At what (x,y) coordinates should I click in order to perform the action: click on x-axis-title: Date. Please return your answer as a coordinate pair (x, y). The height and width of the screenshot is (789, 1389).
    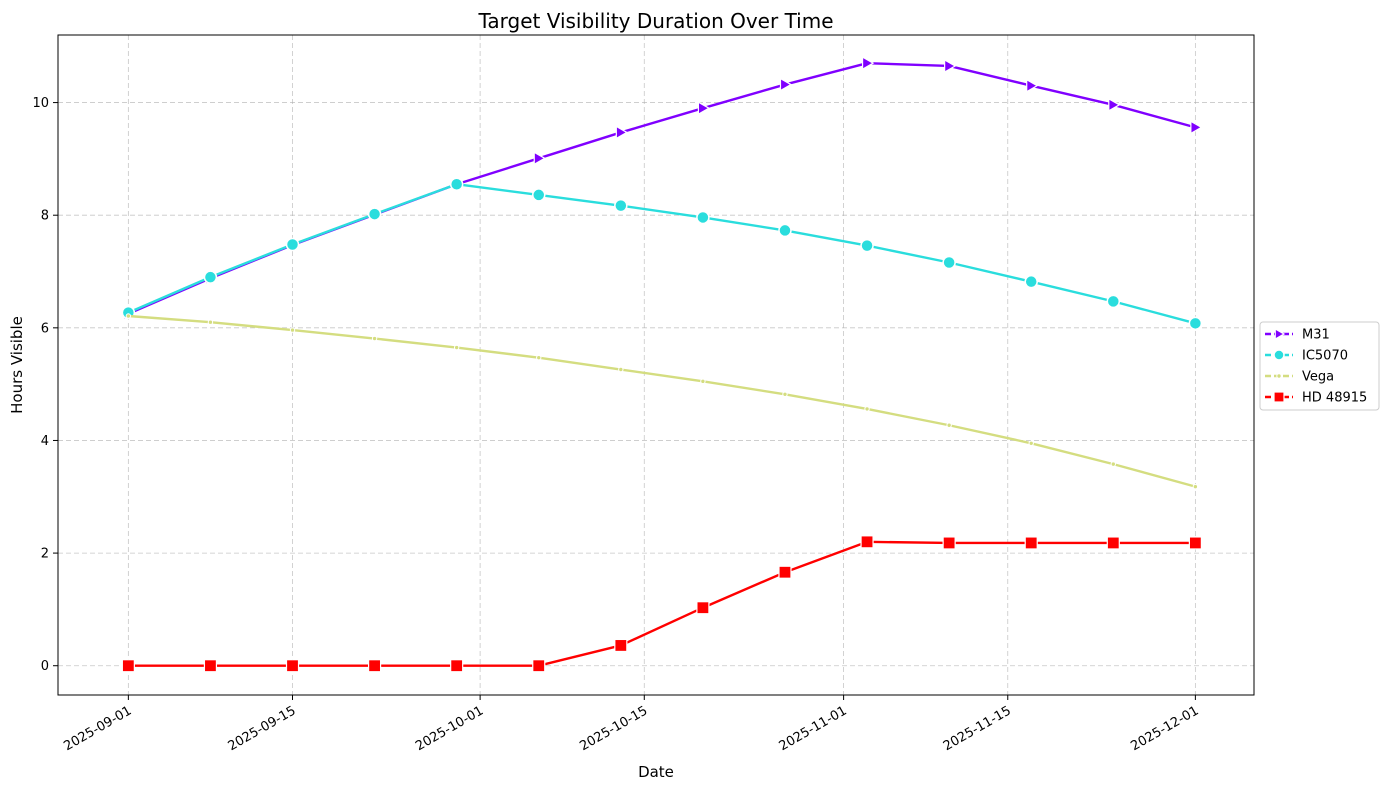
    Looking at the image, I should click on (656, 772).